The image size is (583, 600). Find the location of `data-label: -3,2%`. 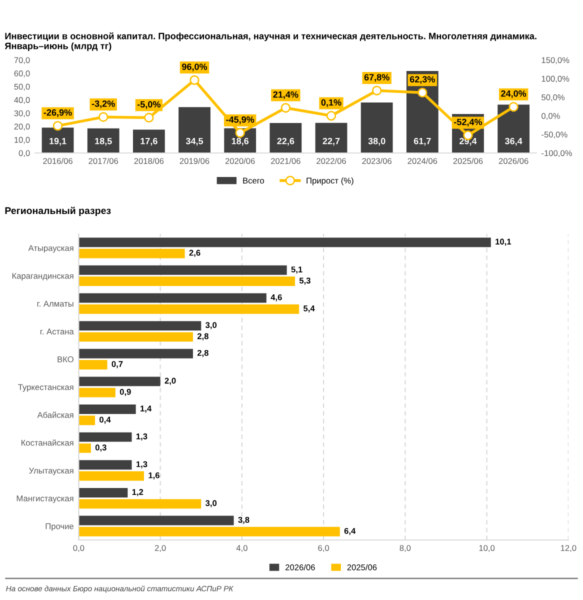

data-label: -3,2% is located at coordinates (103, 104).